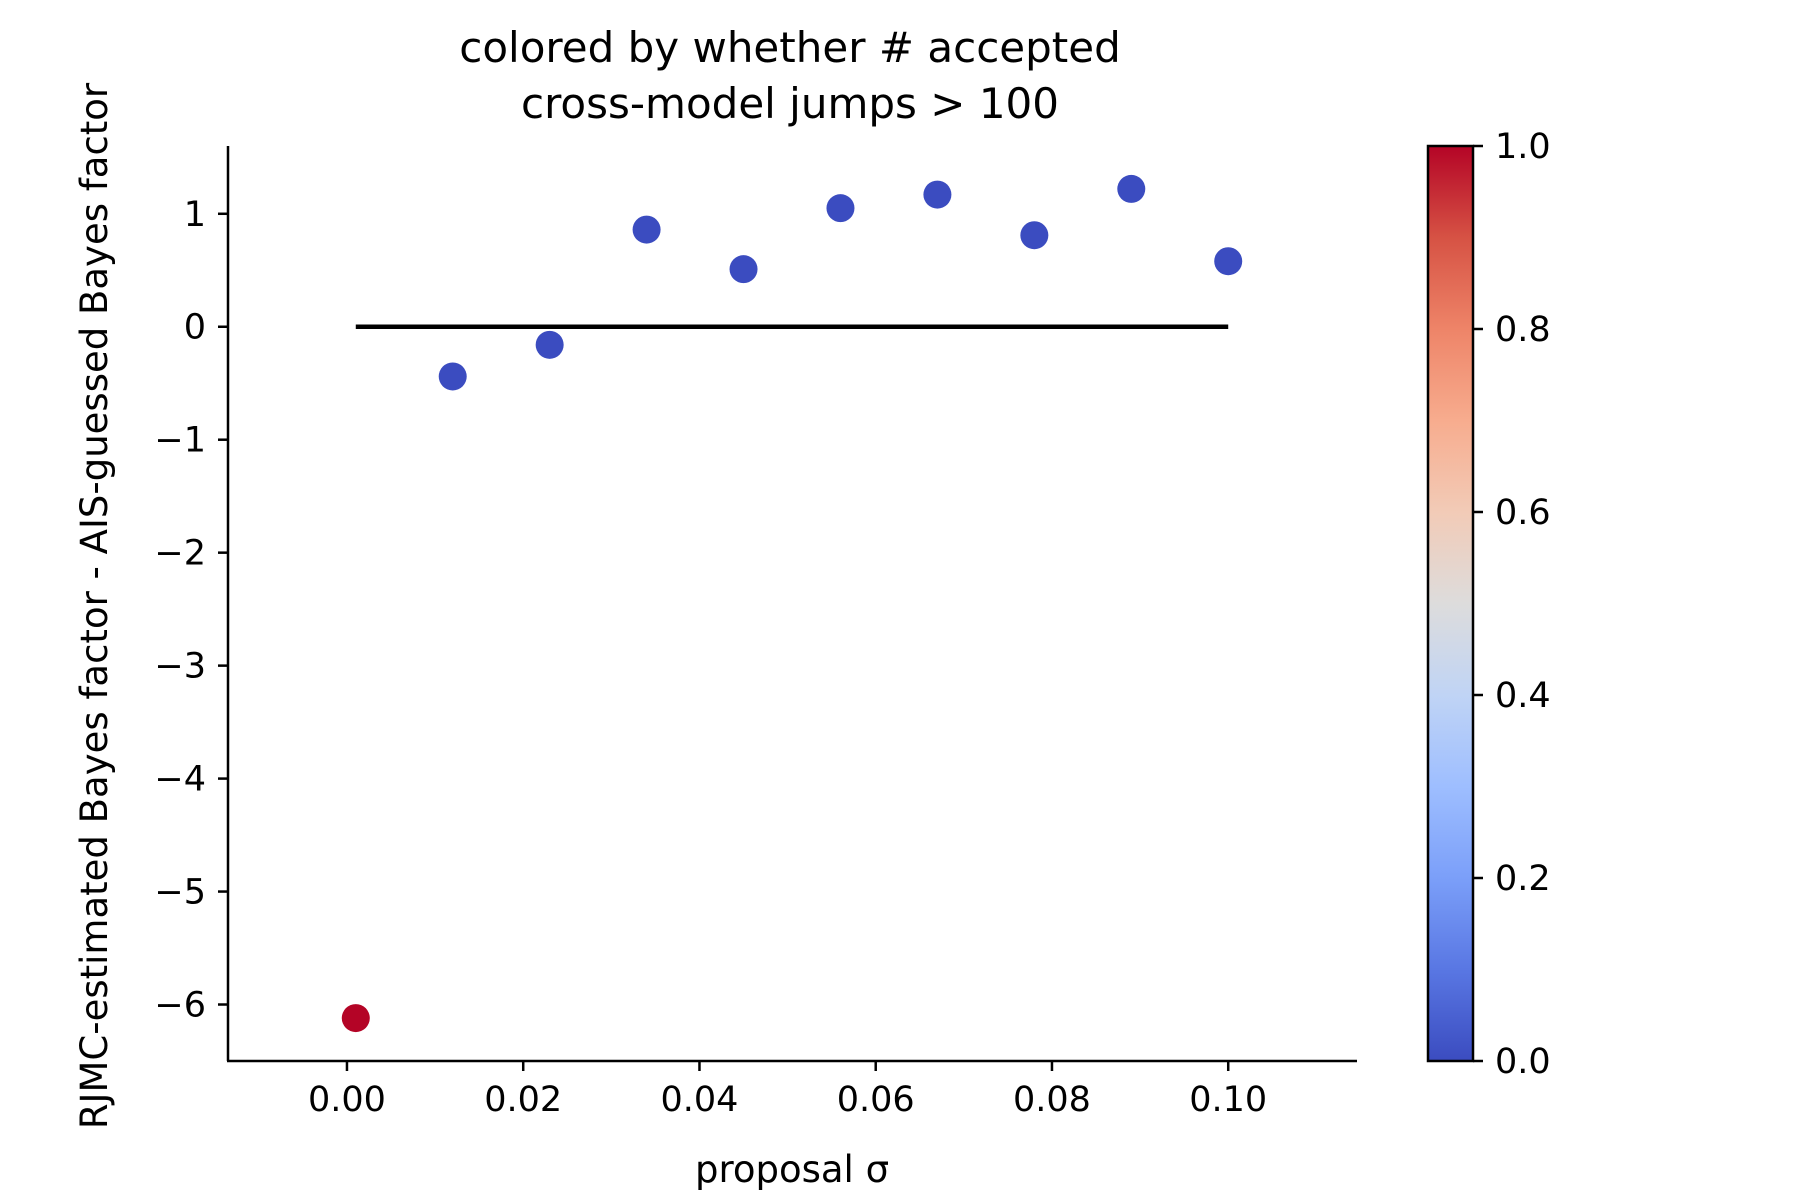  What do you see at coordinates (1523, 696) in the screenshot?
I see `colorbar-tick-label: 0.4` at bounding box center [1523, 696].